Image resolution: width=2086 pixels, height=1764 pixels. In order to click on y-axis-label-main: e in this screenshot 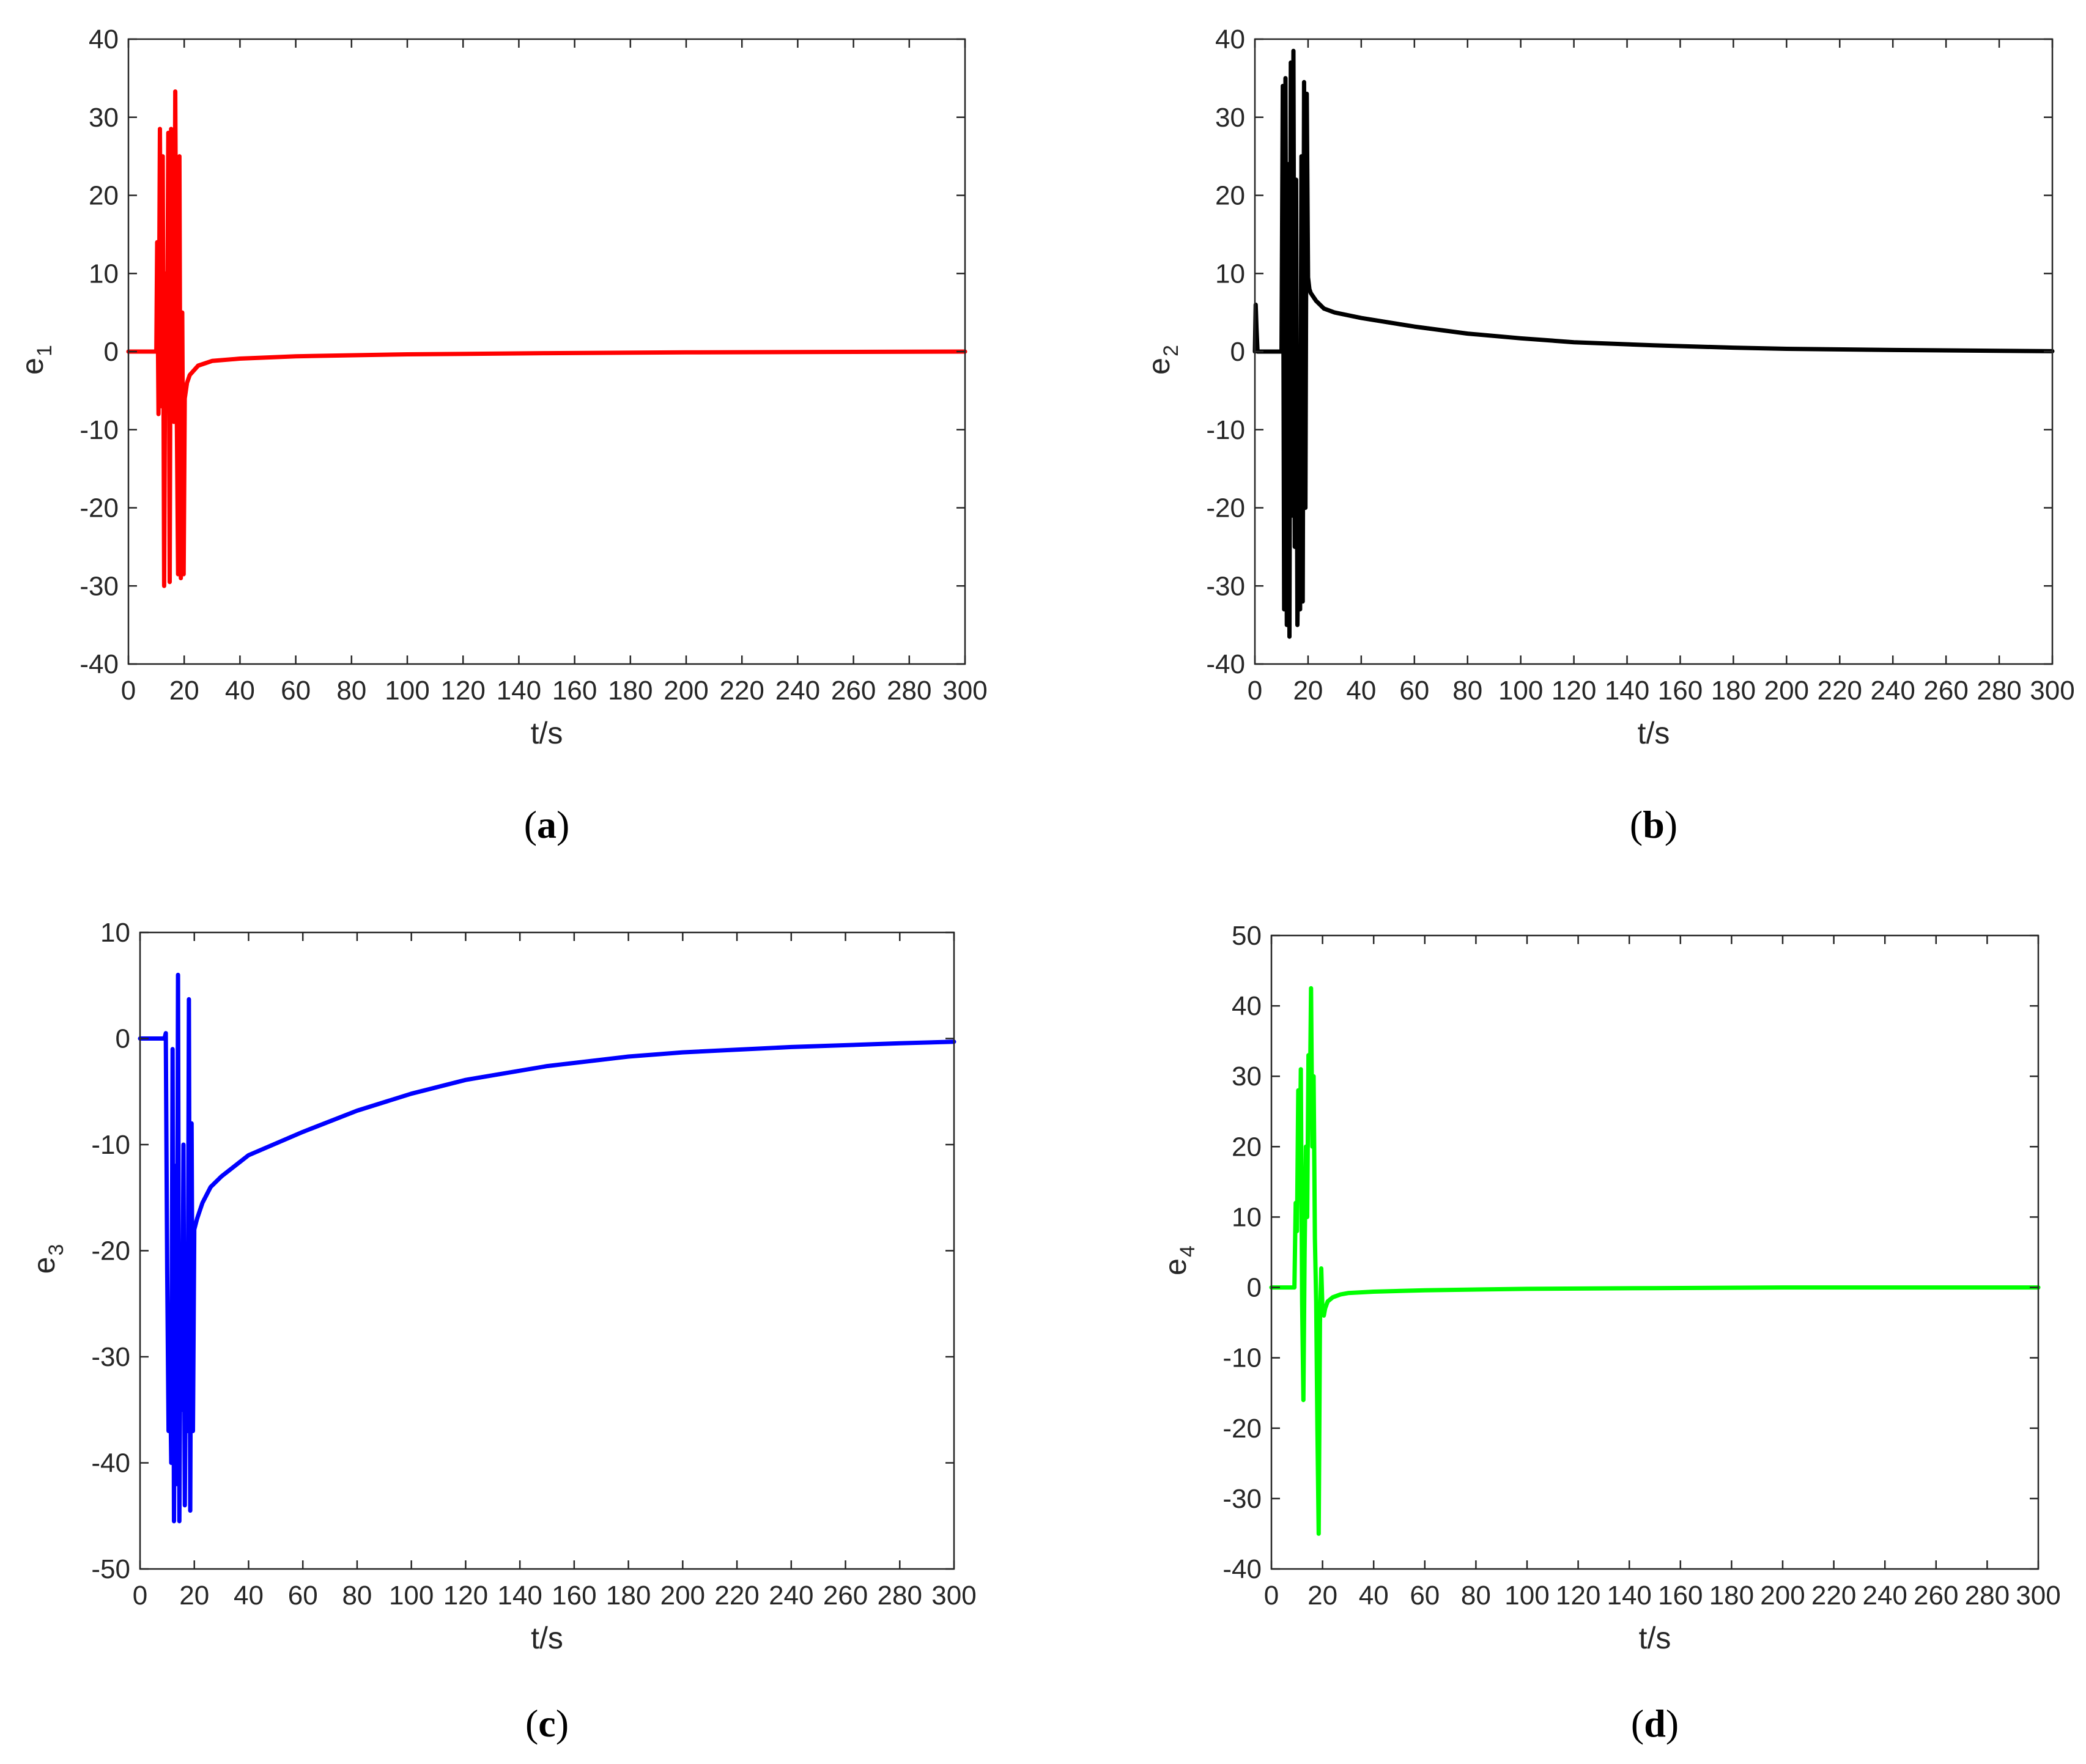, I will do `click(32, 367)`.